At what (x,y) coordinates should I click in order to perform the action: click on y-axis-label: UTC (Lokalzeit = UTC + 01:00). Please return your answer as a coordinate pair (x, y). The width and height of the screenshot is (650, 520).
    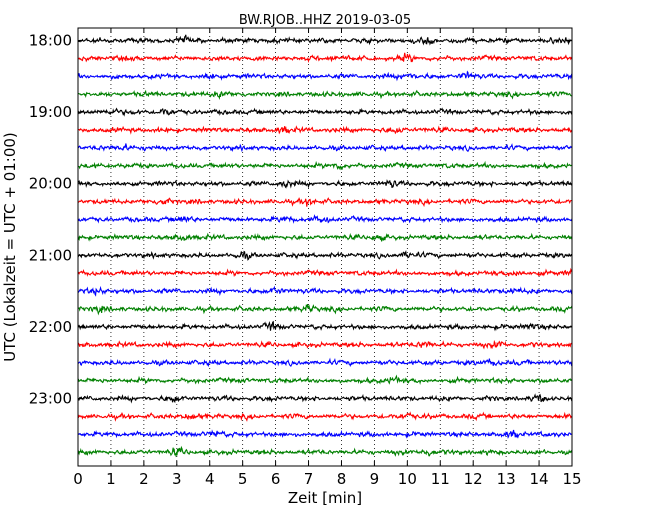
    Looking at the image, I should click on (10, 247).